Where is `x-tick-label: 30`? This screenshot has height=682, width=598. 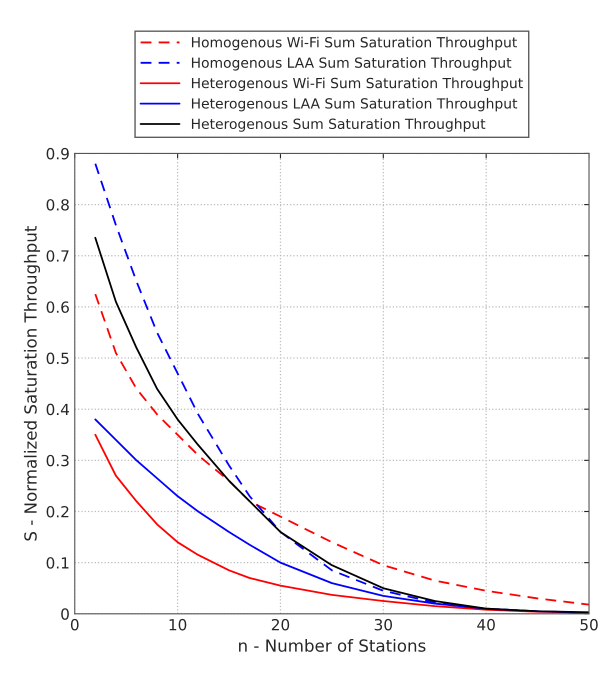 x-tick-label: 30 is located at coordinates (383, 624).